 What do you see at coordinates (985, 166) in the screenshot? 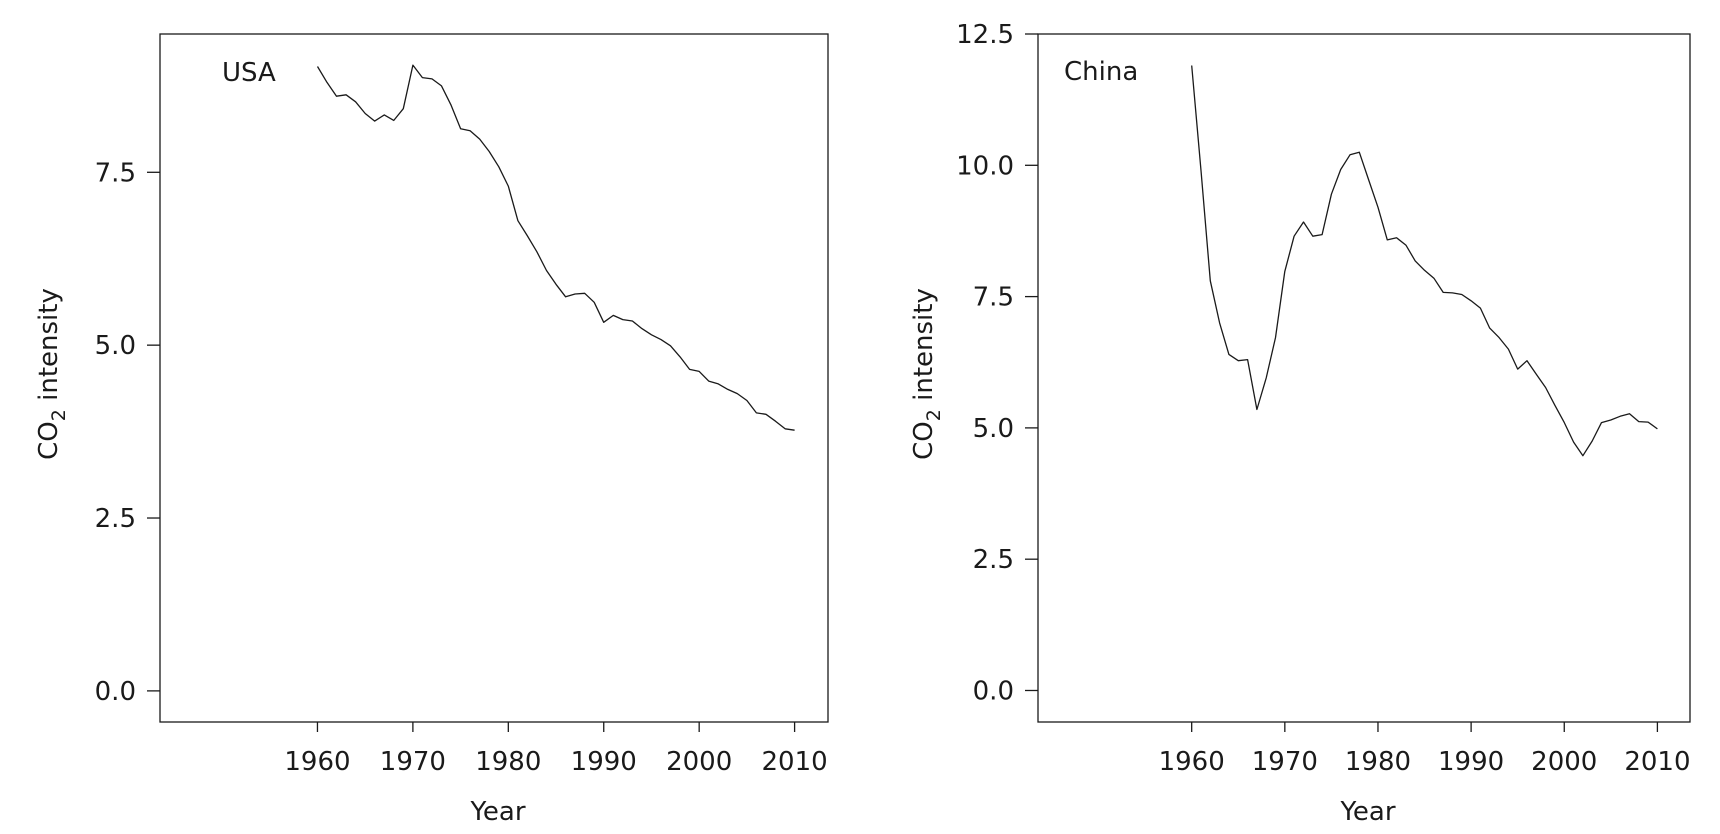
I see `y-tick-label: 10.0` at bounding box center [985, 166].